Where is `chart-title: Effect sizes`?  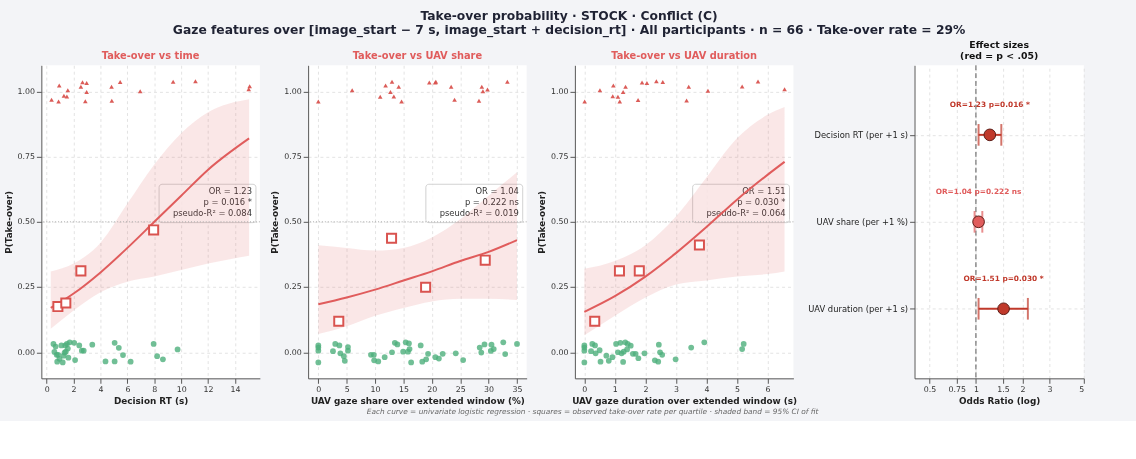 chart-title: Effect sizes is located at coordinates (999, 45).